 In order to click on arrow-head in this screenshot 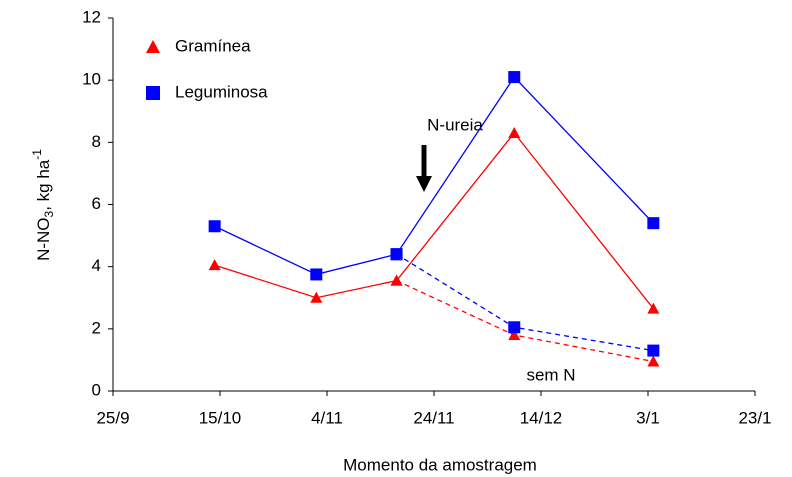, I will do `click(424, 184)`.